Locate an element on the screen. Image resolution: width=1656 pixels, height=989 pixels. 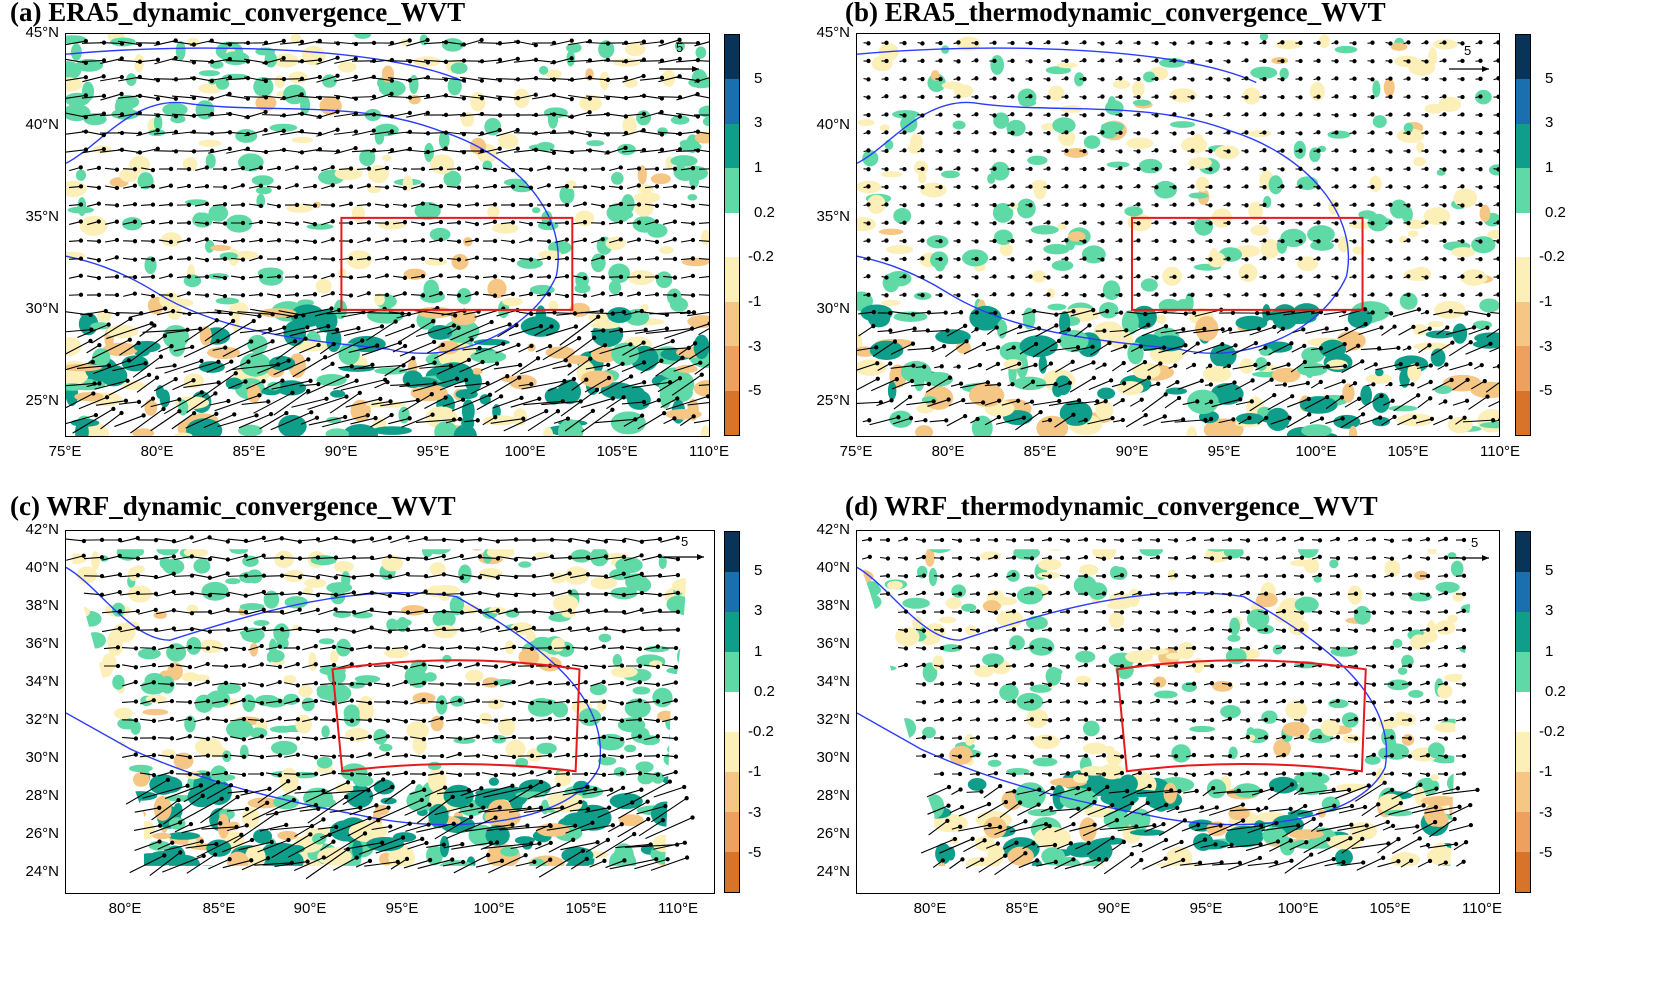
panel-title-d: (d) WRF_thermodynamic_convergence_WVT is located at coordinates (1111, 506).